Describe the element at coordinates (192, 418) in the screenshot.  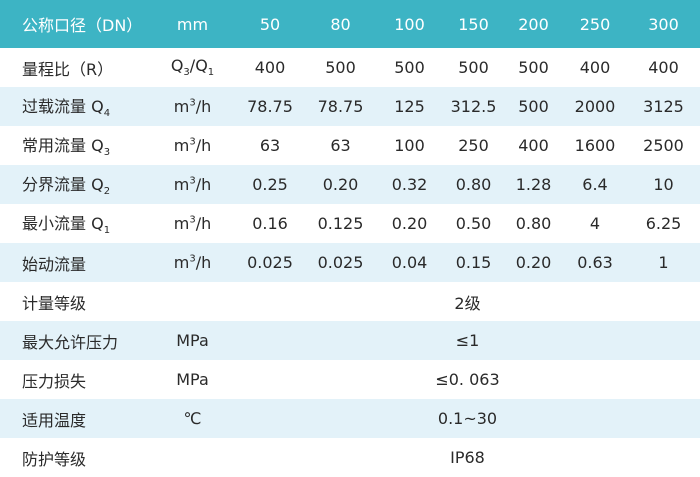
I see `unit-cell: ℃` at that location.